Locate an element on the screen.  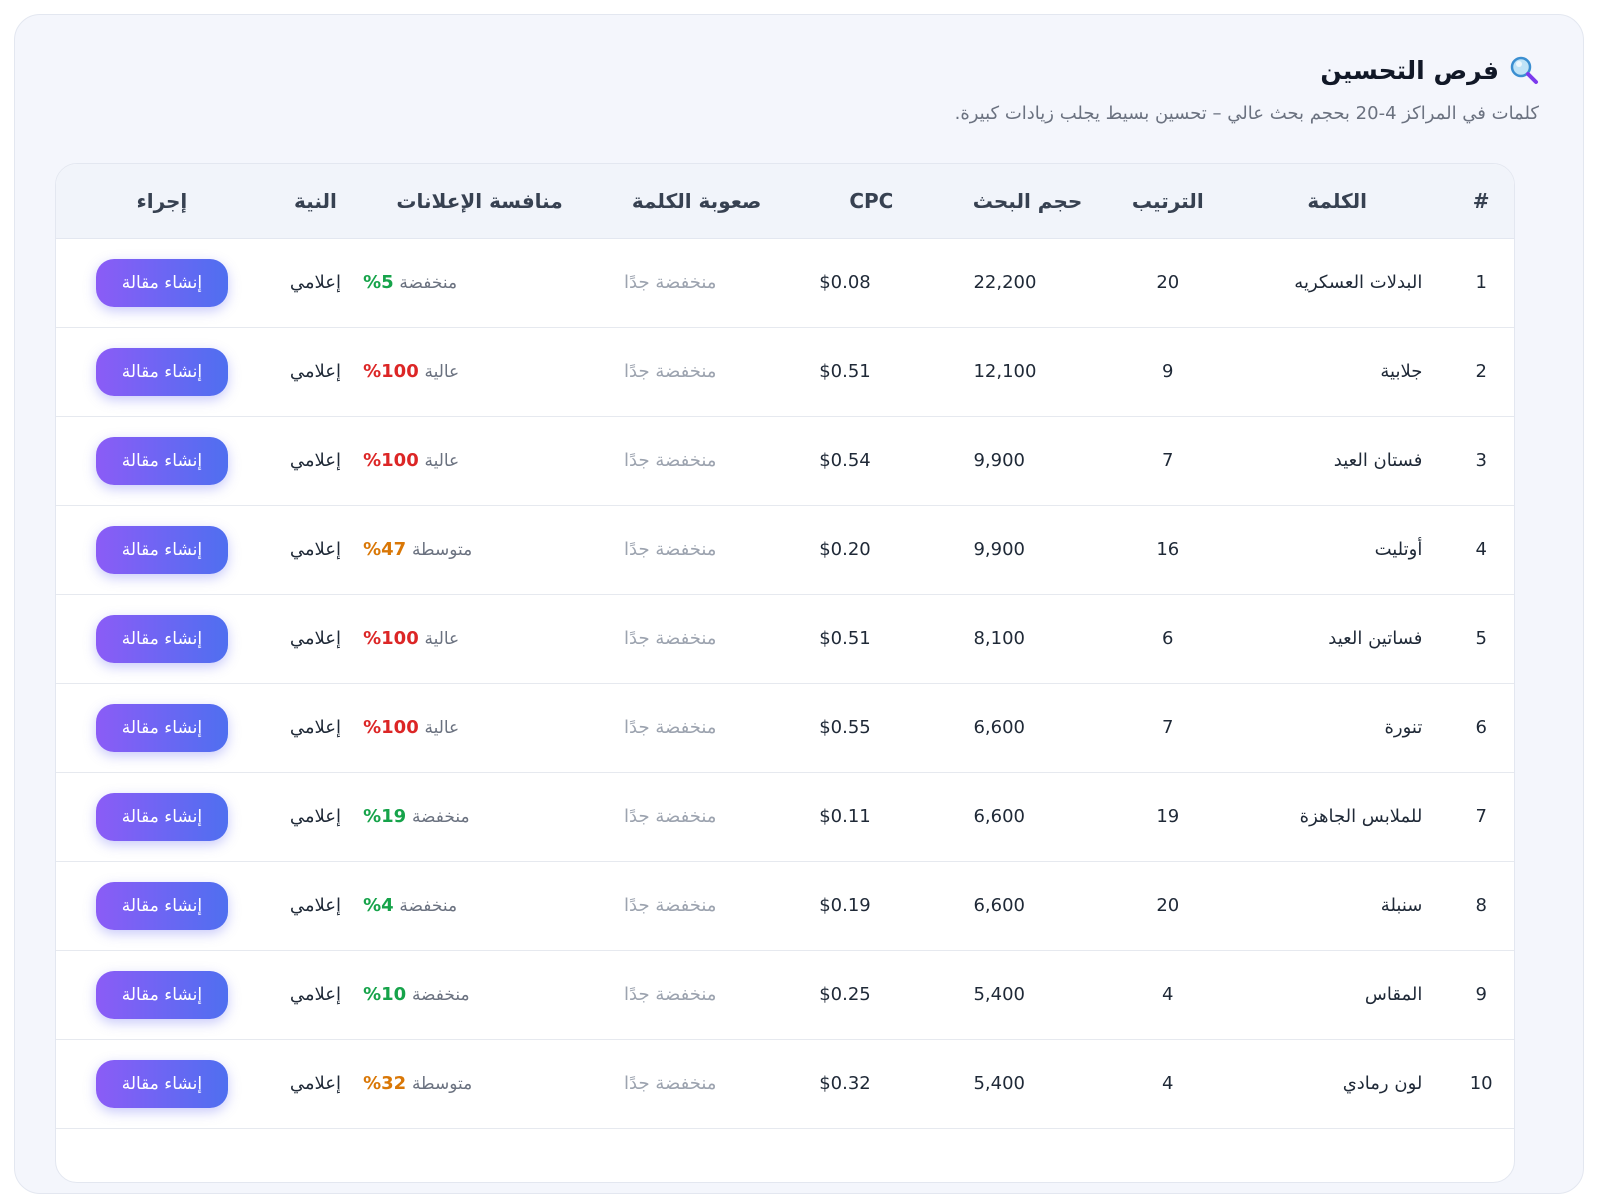
row-volume: 5,400 is located at coordinates (999, 994).